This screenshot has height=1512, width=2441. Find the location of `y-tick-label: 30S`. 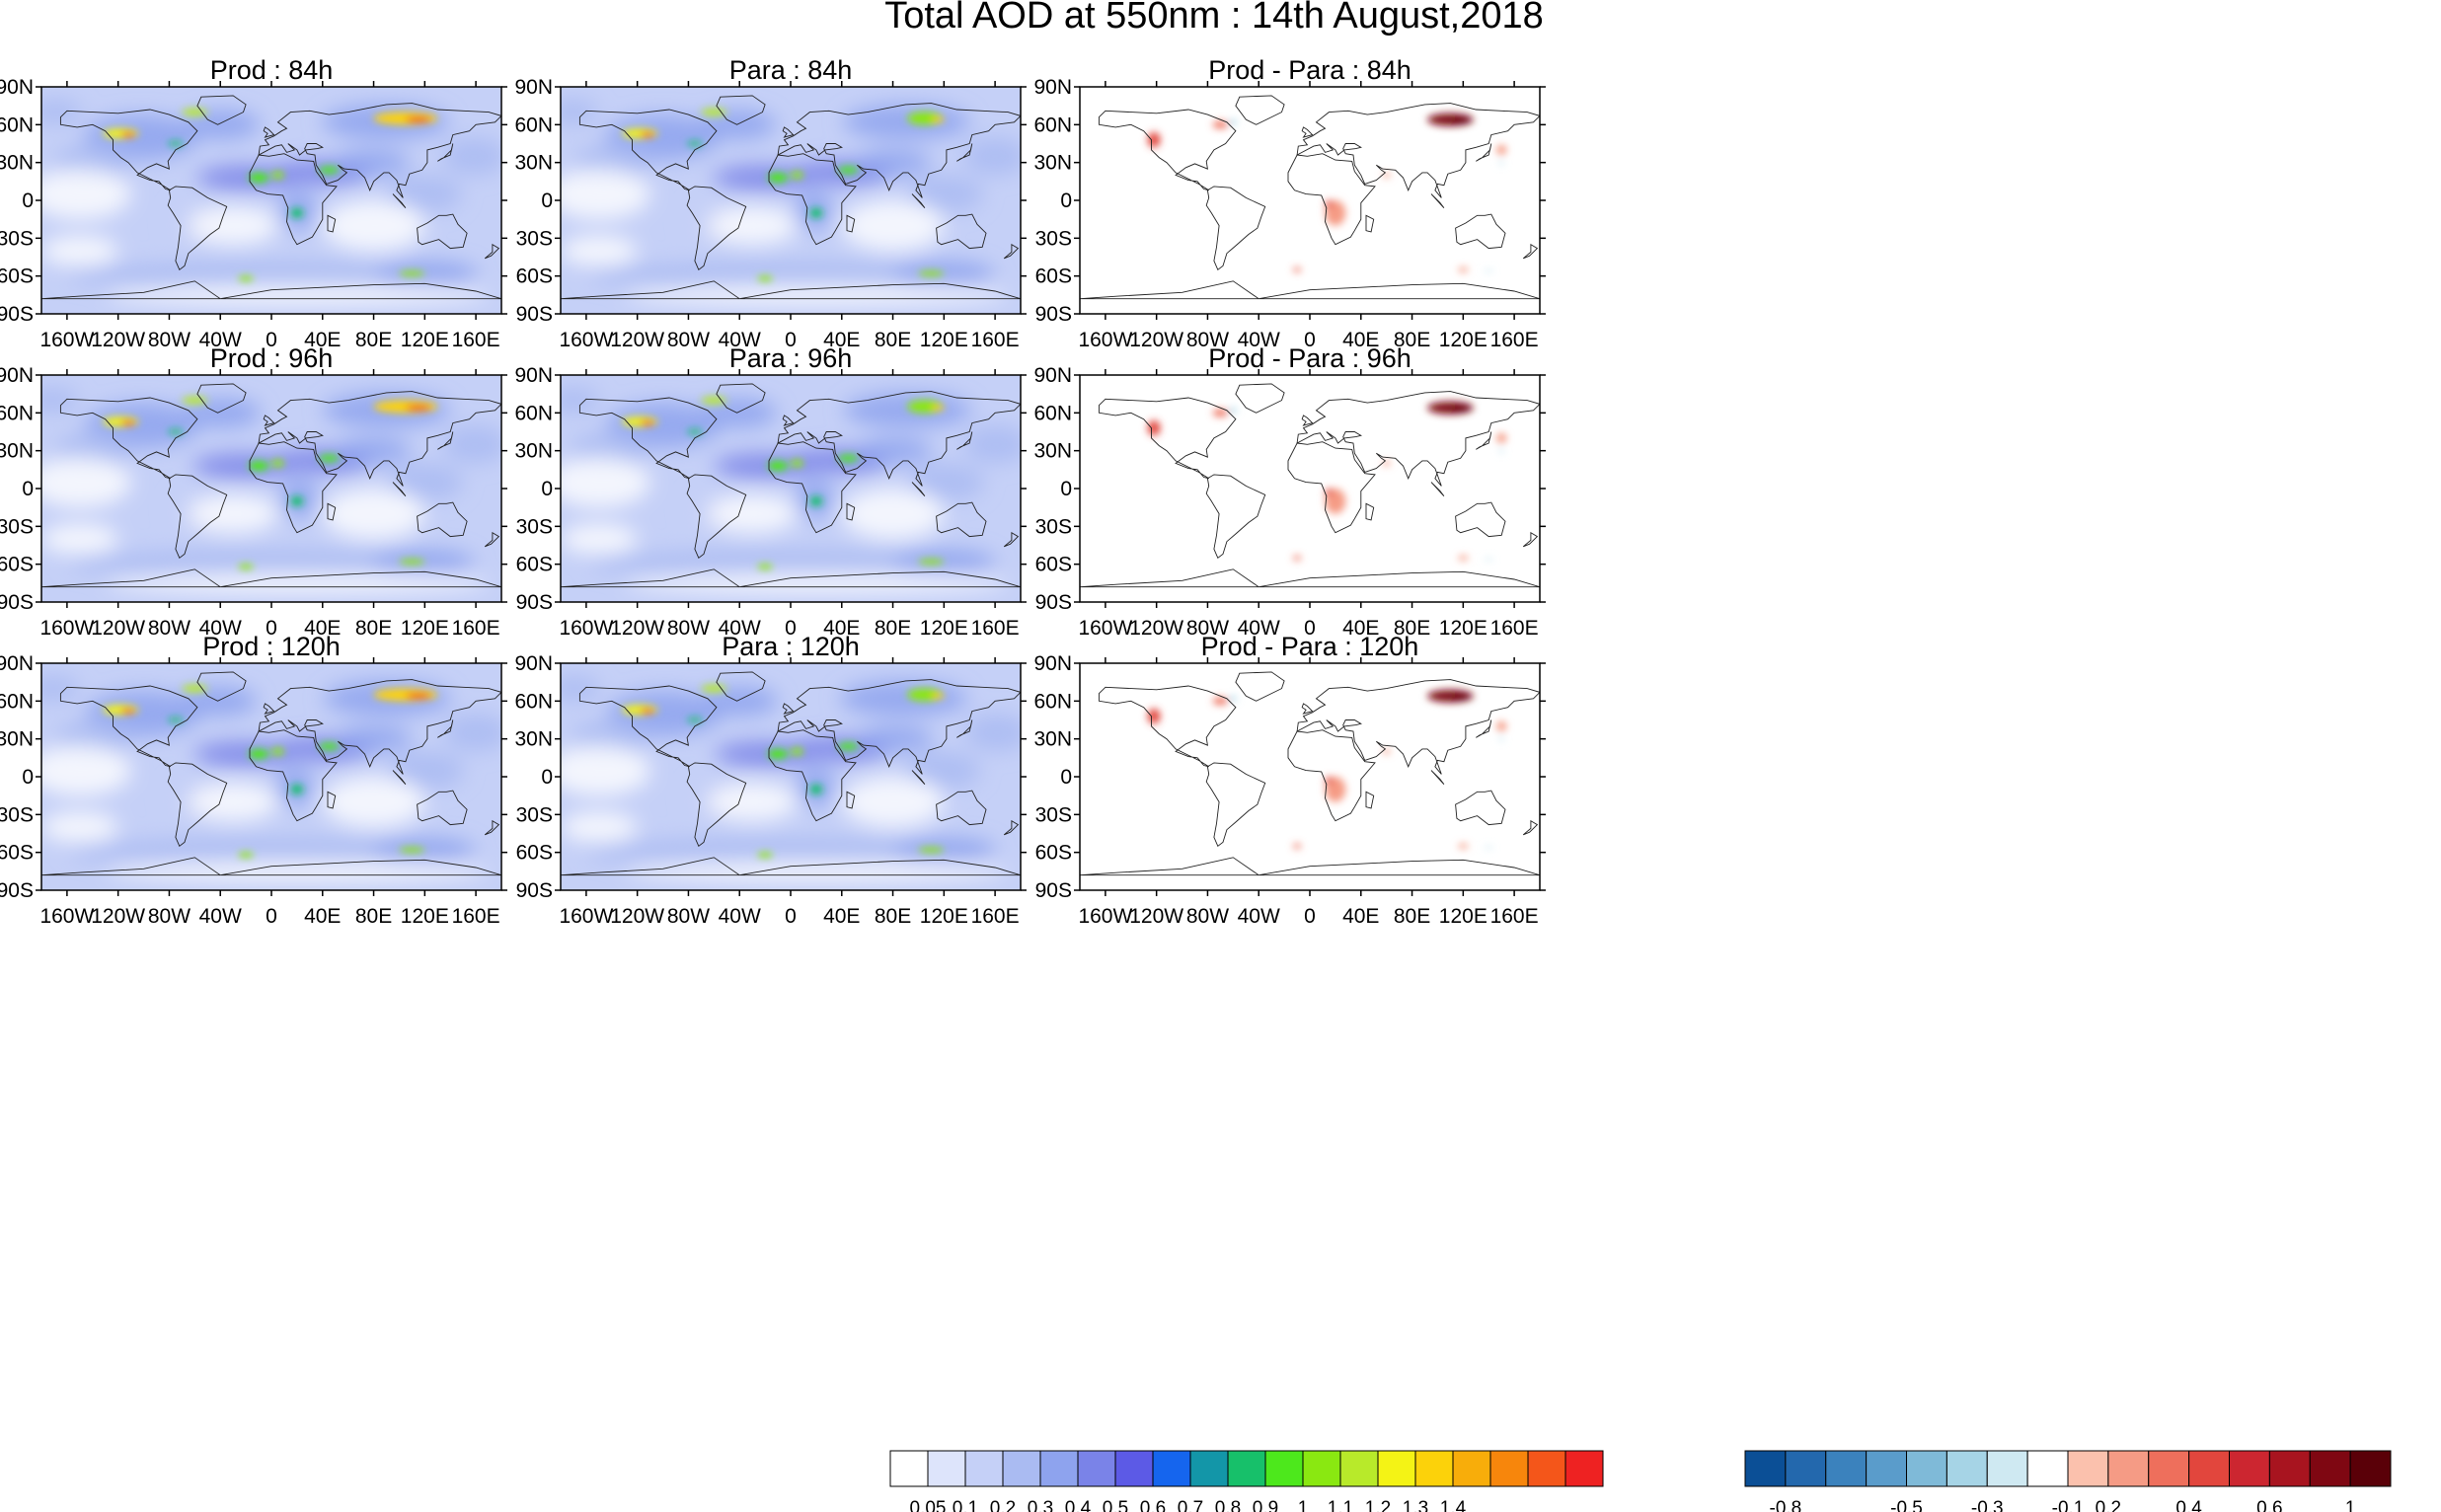

y-tick-label: 30S is located at coordinates (1054, 814).